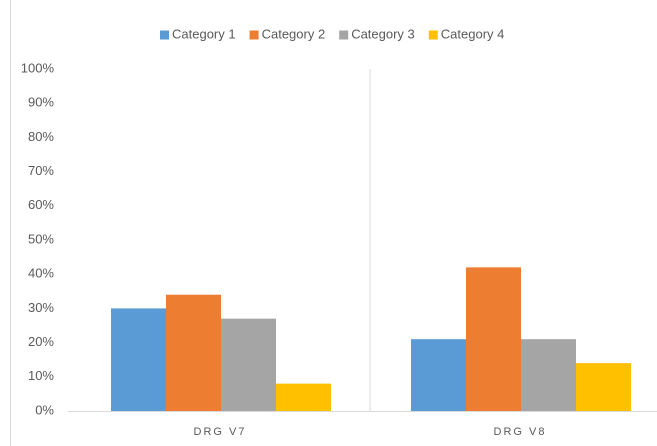  What do you see at coordinates (41, 375) in the screenshot?
I see `y-tick-label: 10%` at bounding box center [41, 375].